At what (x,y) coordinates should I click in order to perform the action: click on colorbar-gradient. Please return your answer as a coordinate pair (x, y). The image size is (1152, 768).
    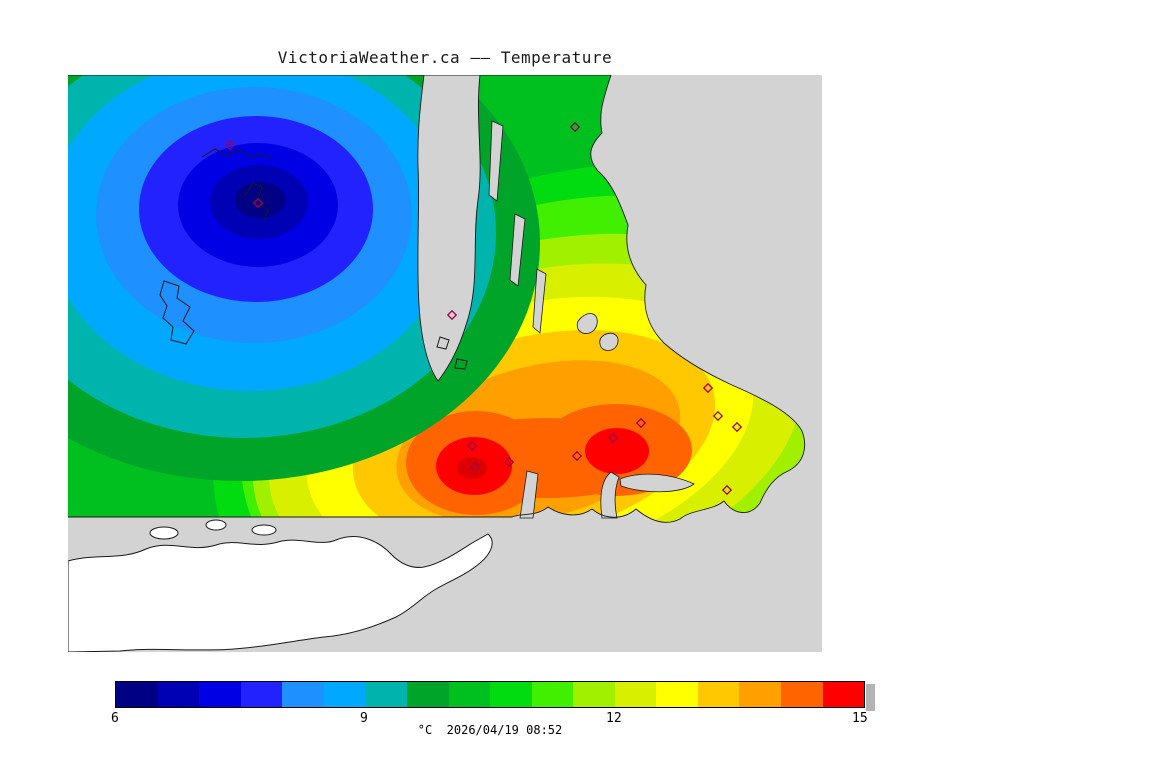
    Looking at the image, I should click on (490, 694).